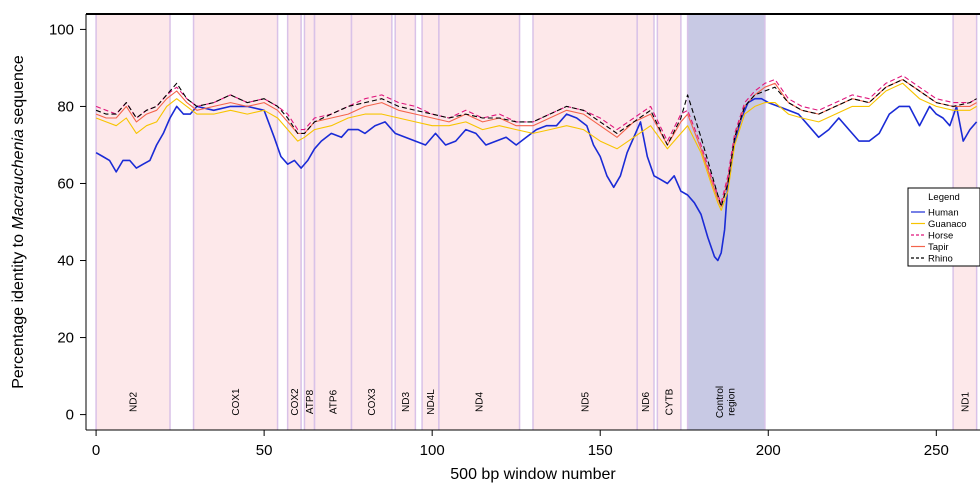 The height and width of the screenshot is (495, 980). What do you see at coordinates (520, 444) in the screenshot?
I see `x-axis-ticks: 0 50 100 150 200 250` at bounding box center [520, 444].